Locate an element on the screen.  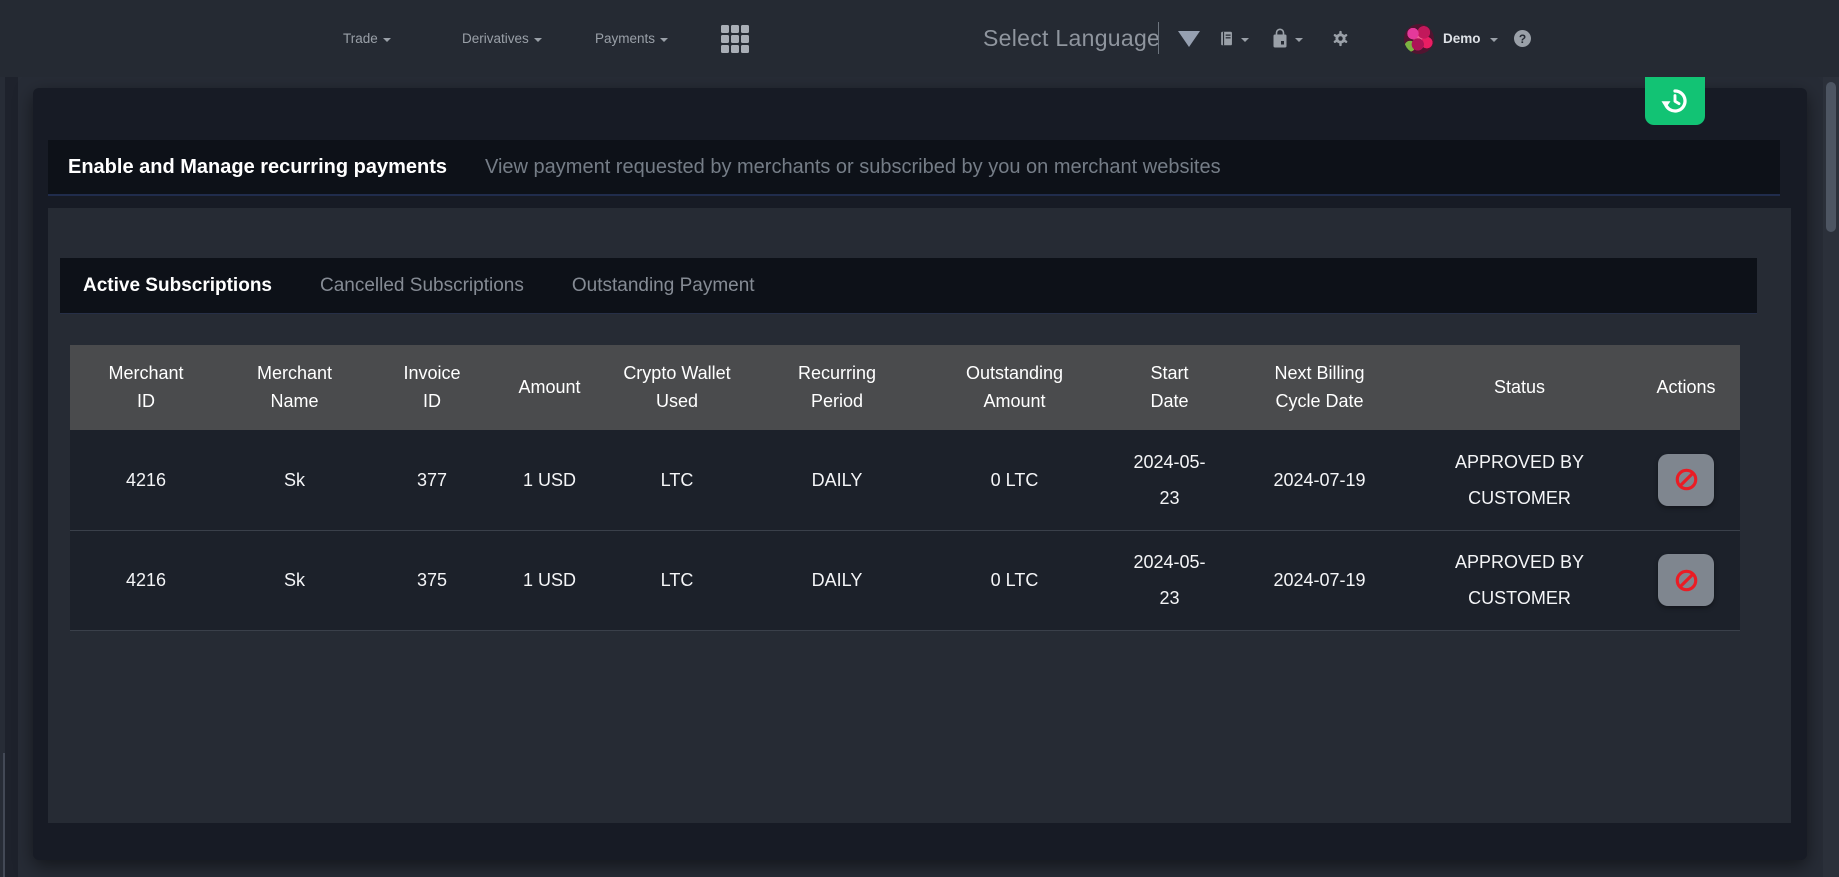
history-icon is located at coordinates (1674, 101).